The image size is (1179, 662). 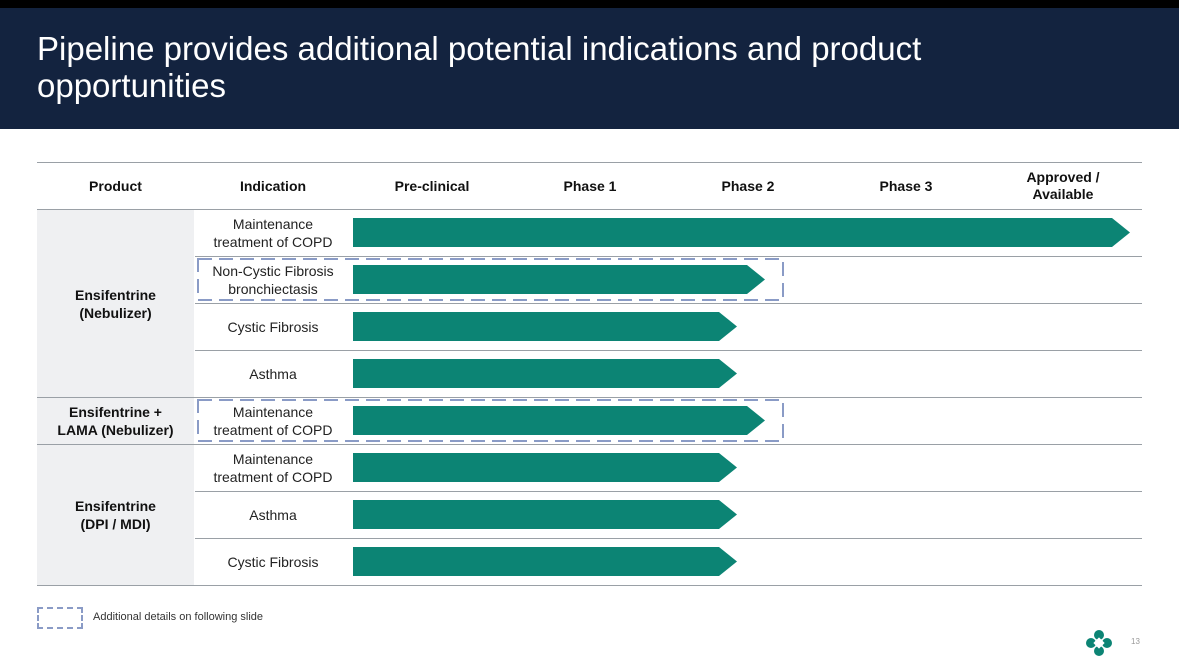 I want to click on col-header-approved: Approved / Available, so click(x=1063, y=185).